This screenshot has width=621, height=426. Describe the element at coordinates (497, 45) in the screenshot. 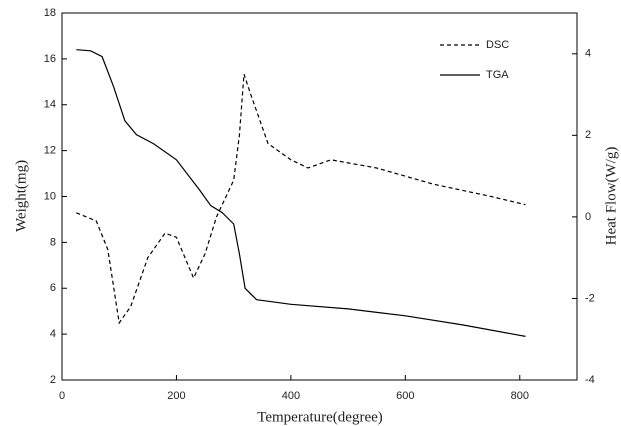

I see `legend-label: DSC` at that location.